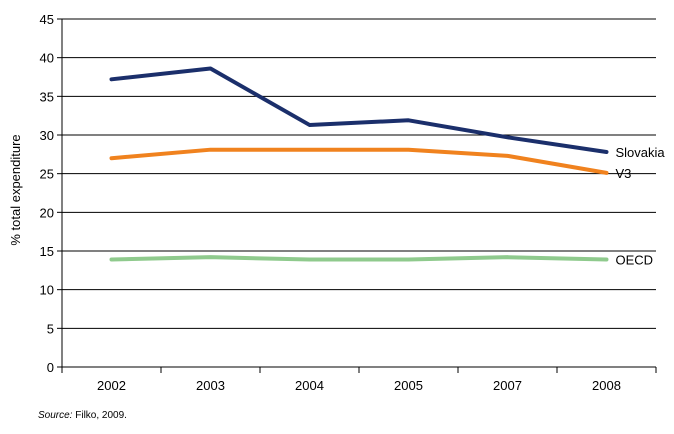  I want to click on y-tick-label: 25, so click(47, 174).